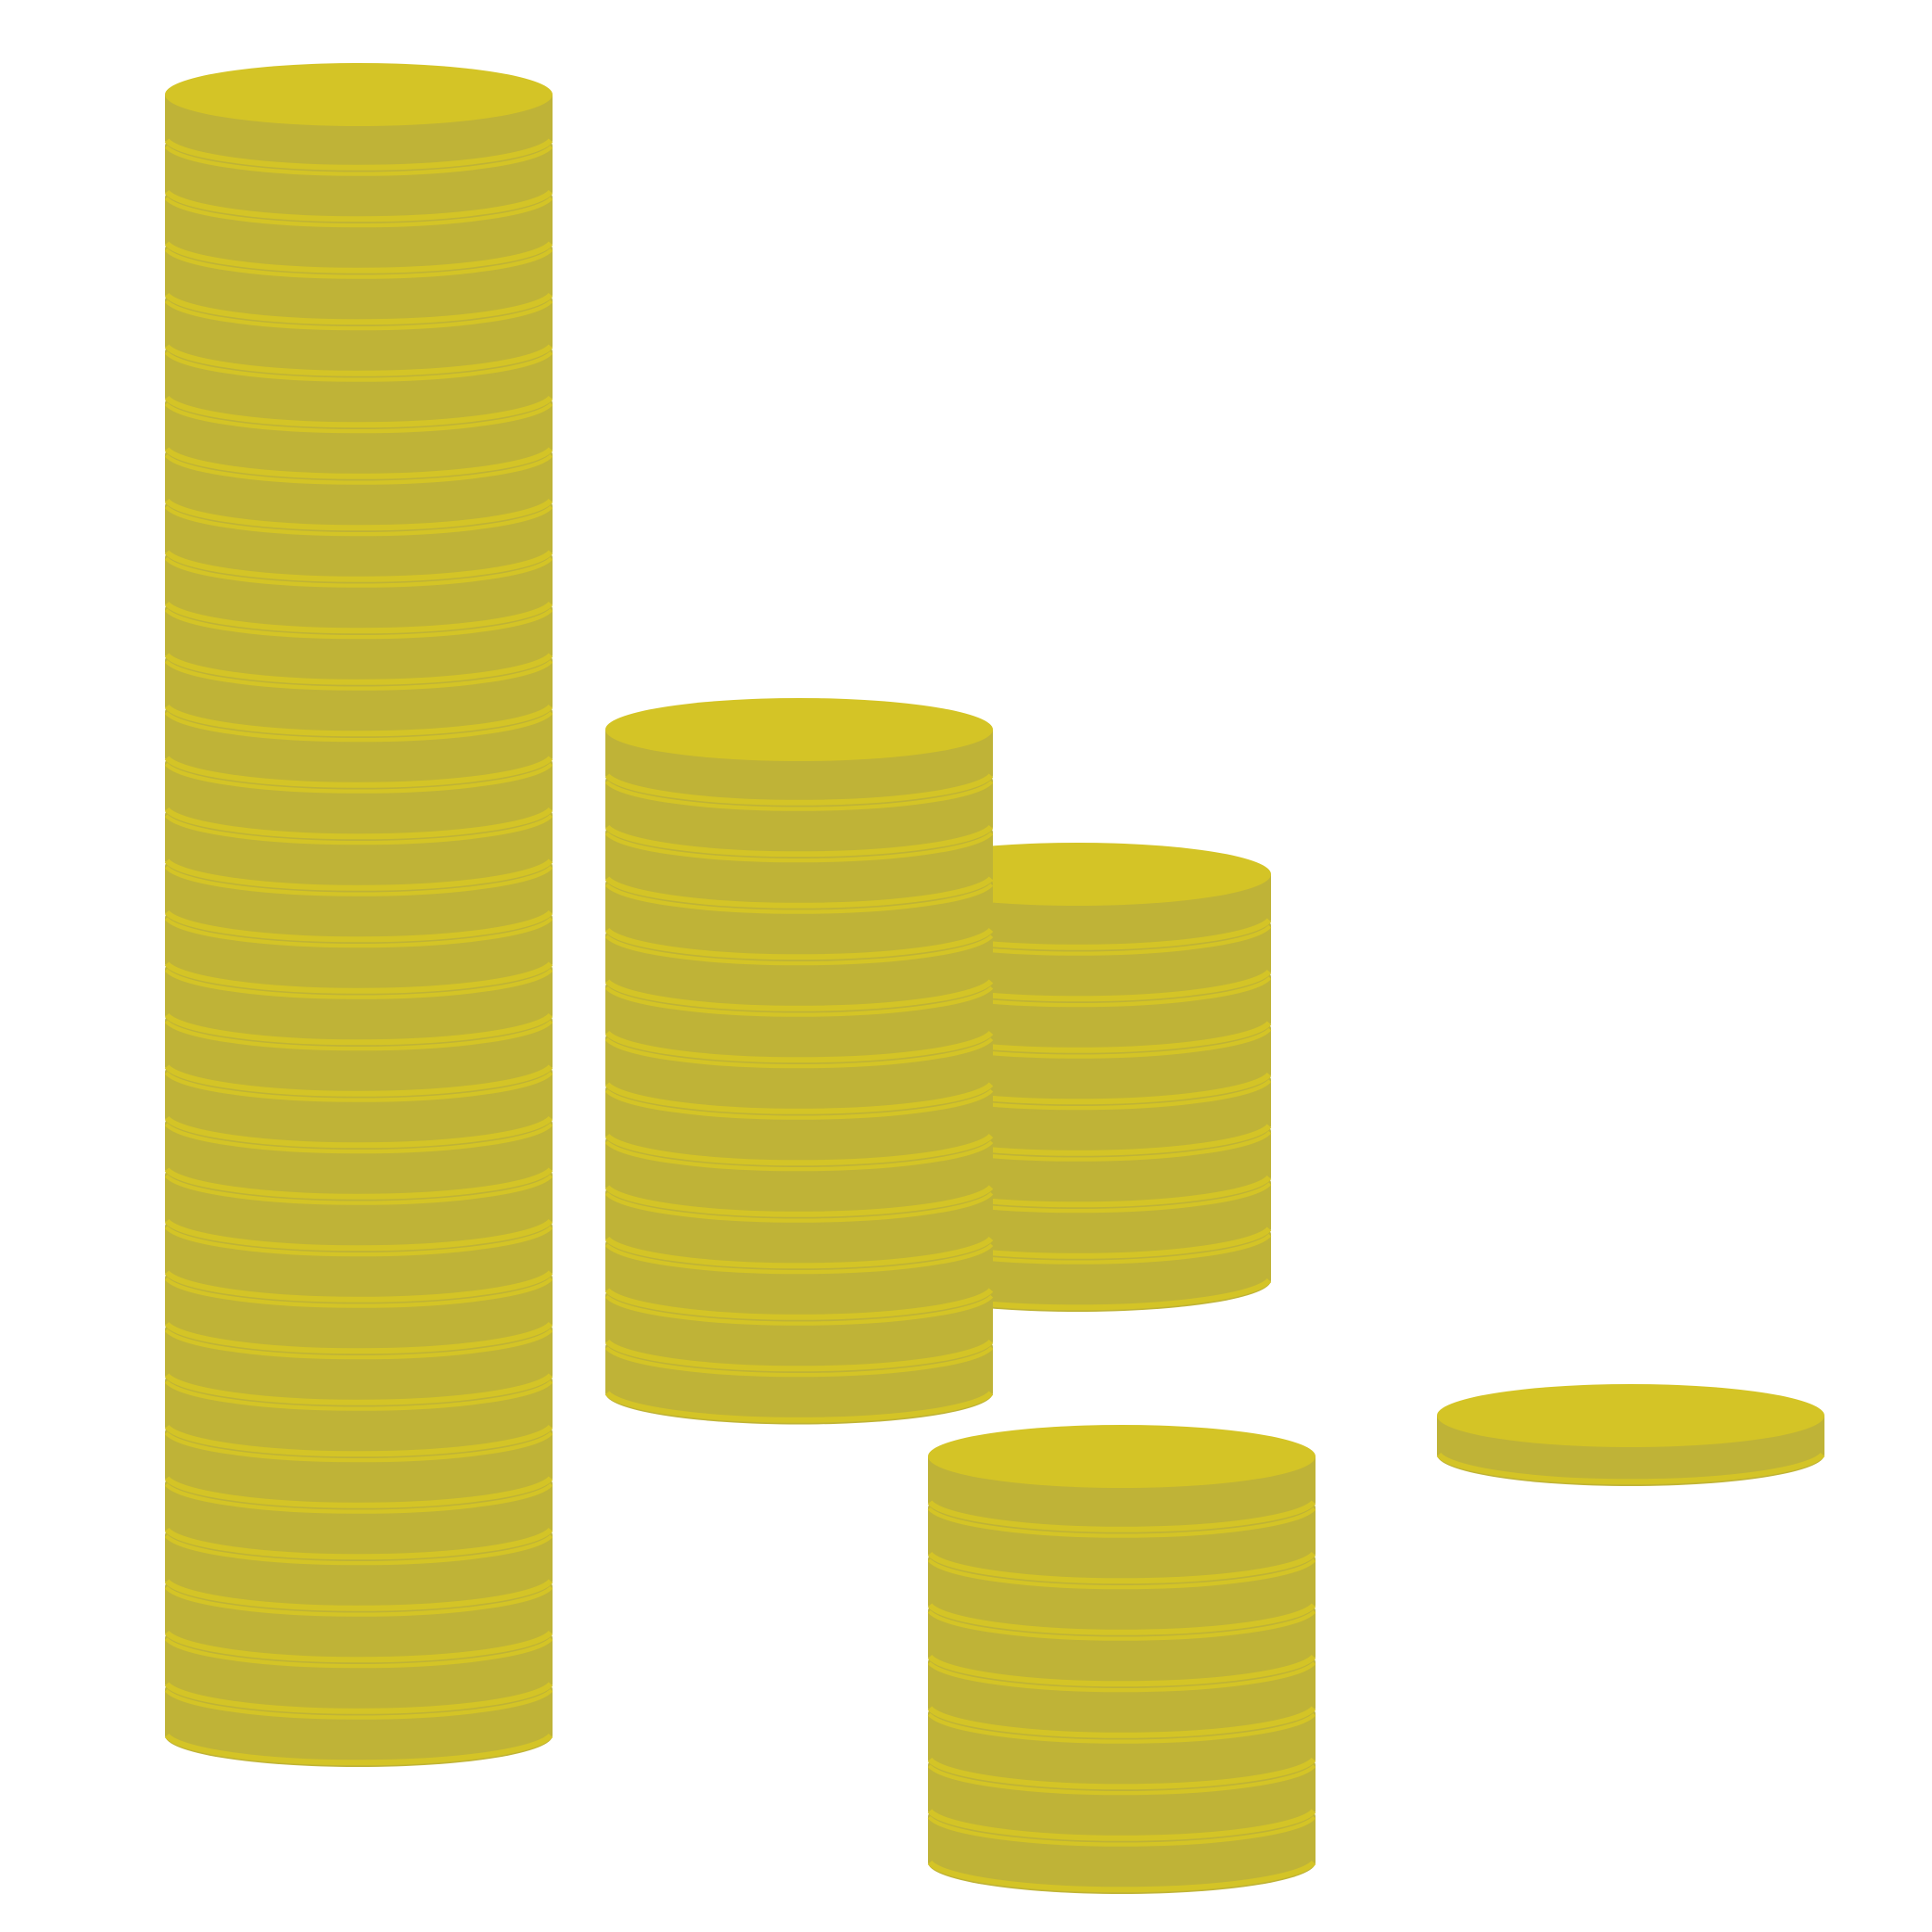 This screenshot has height=1932, width=1932. I want to click on coin-single, so click(1630, 1435).